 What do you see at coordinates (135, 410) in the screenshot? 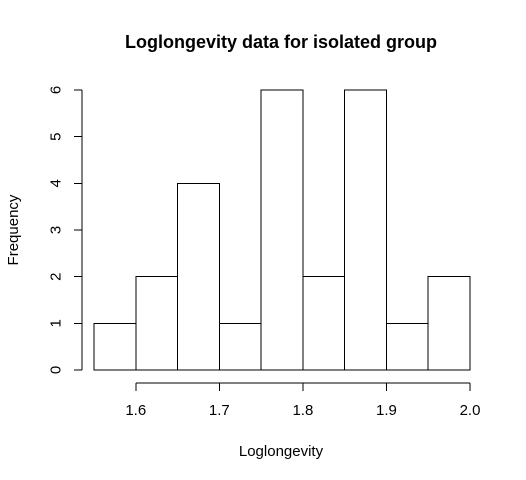
I see `x-tick-label: 1.6` at bounding box center [135, 410].